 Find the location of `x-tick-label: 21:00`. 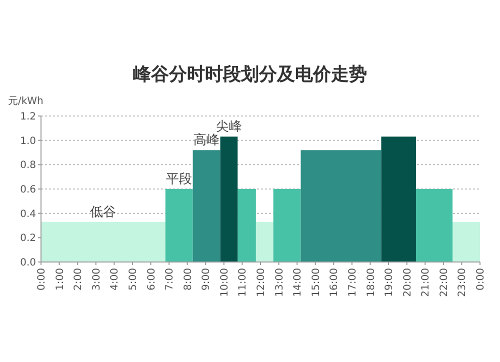

x-tick-label: 21:00 is located at coordinates (426, 282).